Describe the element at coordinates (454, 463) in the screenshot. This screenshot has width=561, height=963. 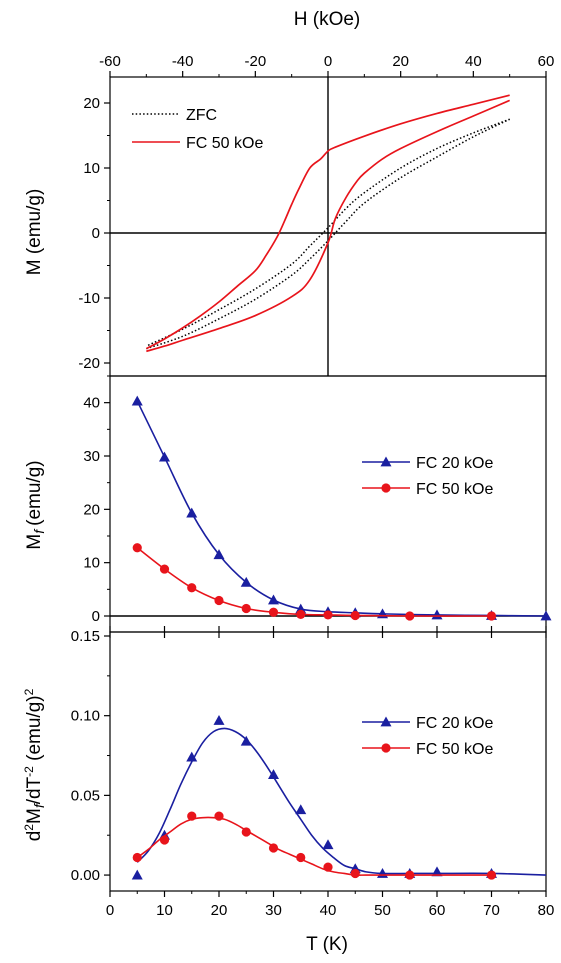
I see `legend-label-fc20-mid: FC 20 kOe` at that location.